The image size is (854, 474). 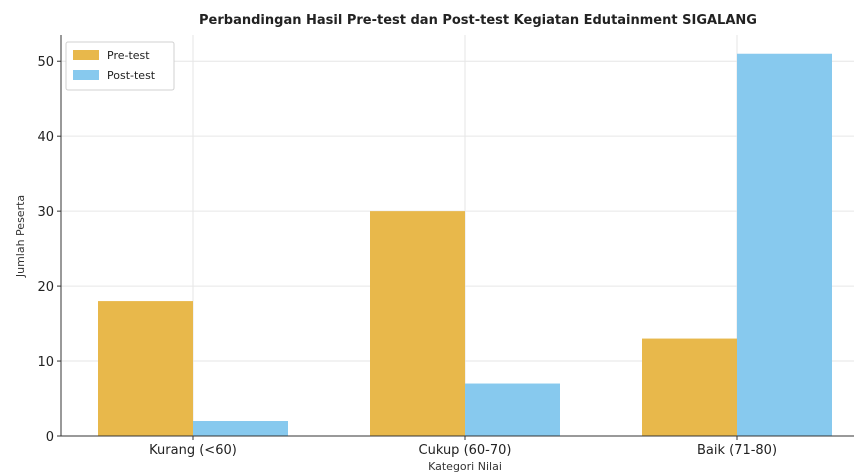 I want to click on y-tick-label: 30, so click(x=45, y=212).